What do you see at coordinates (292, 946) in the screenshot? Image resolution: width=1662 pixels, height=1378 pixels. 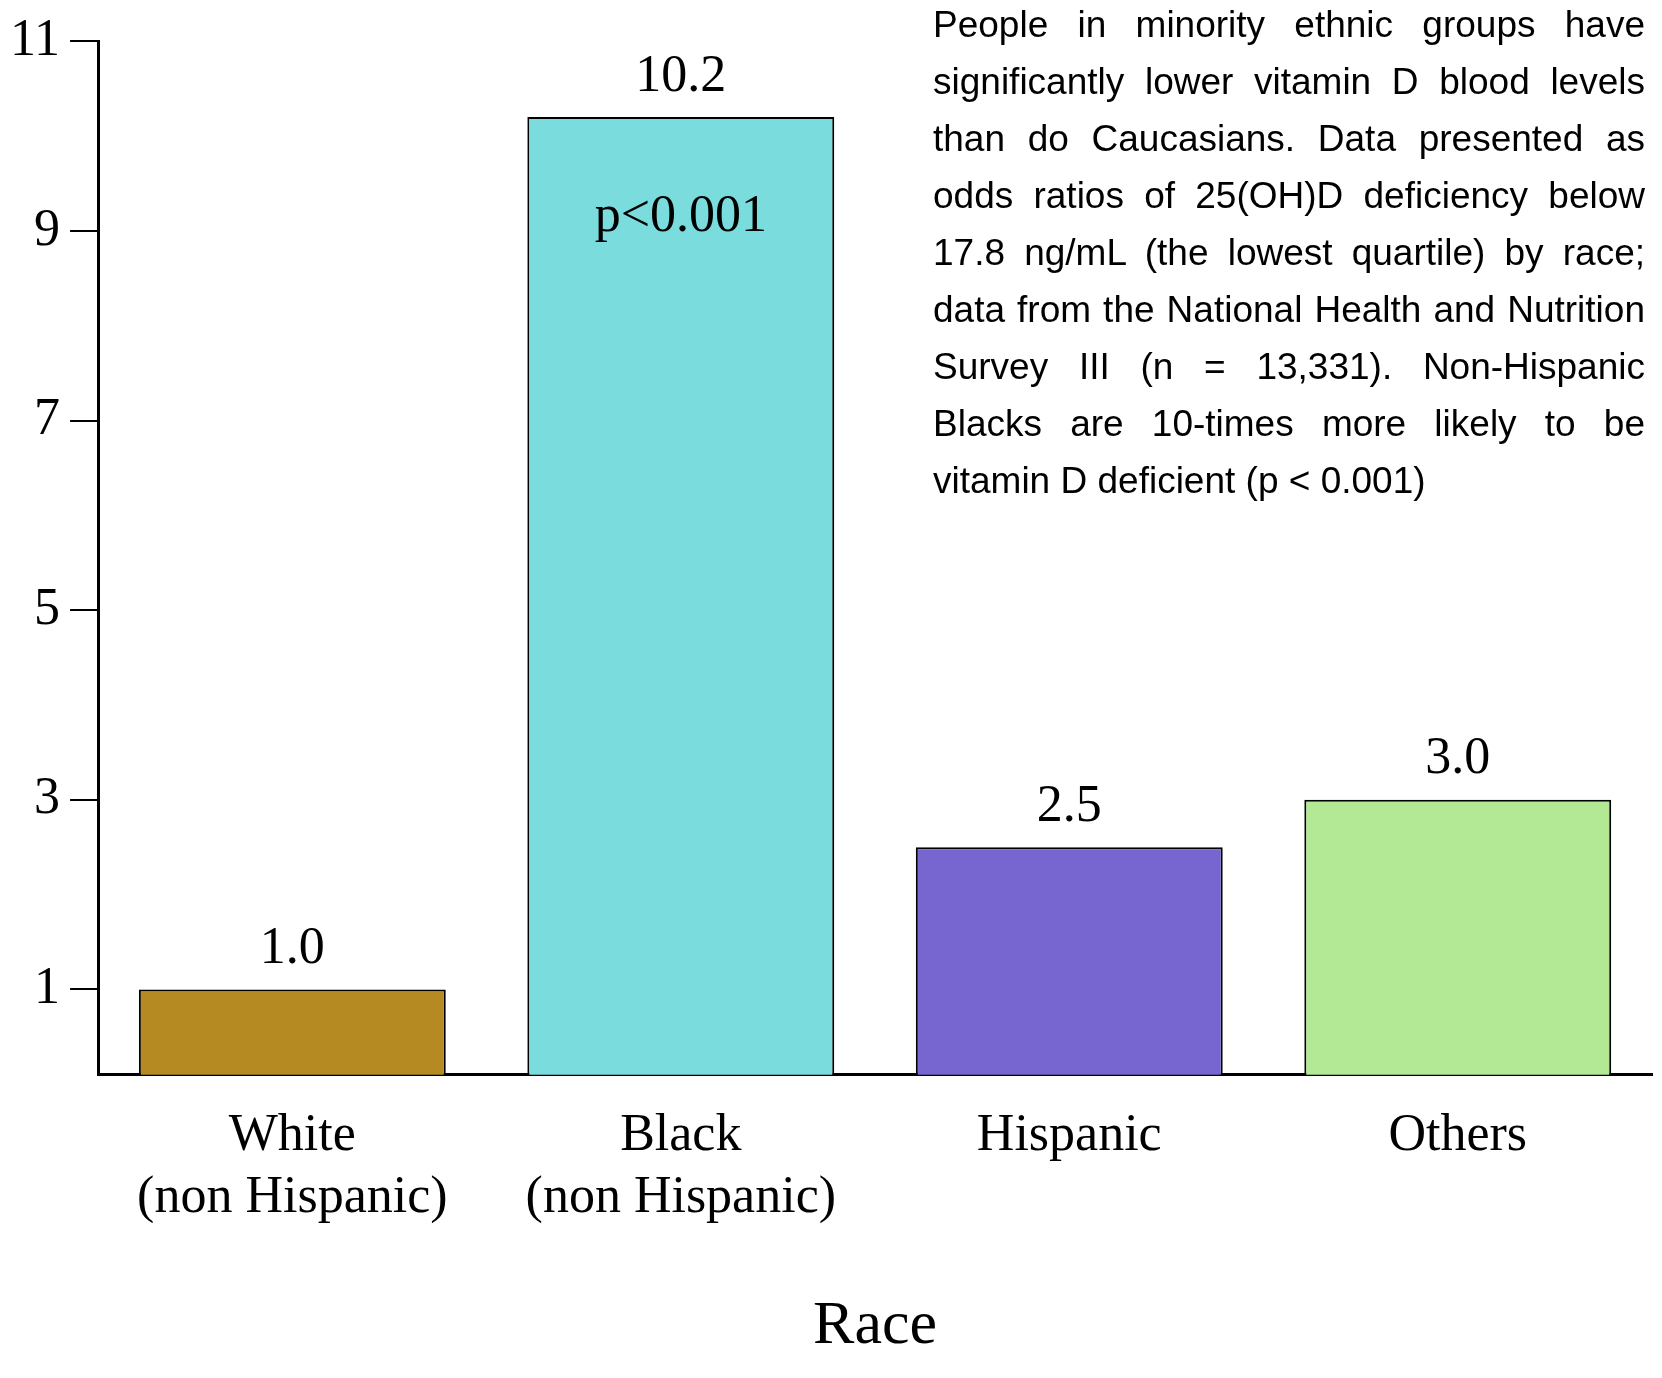 I see `data-label: 1.0` at bounding box center [292, 946].